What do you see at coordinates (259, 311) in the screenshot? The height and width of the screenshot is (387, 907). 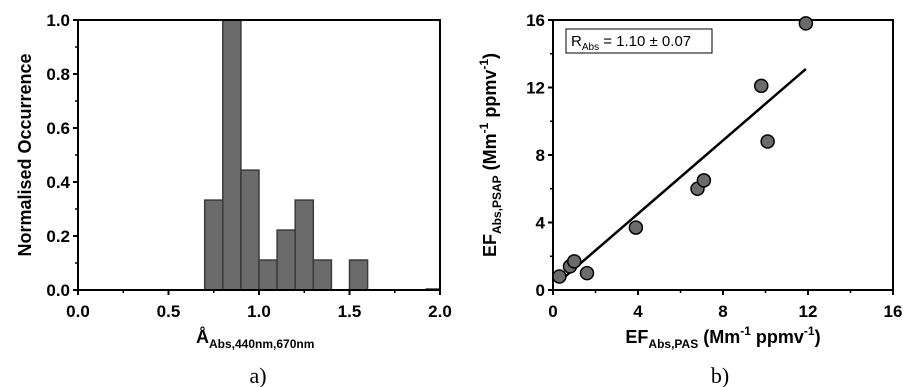 I see `x-tick-label: 1.0` at bounding box center [259, 311].